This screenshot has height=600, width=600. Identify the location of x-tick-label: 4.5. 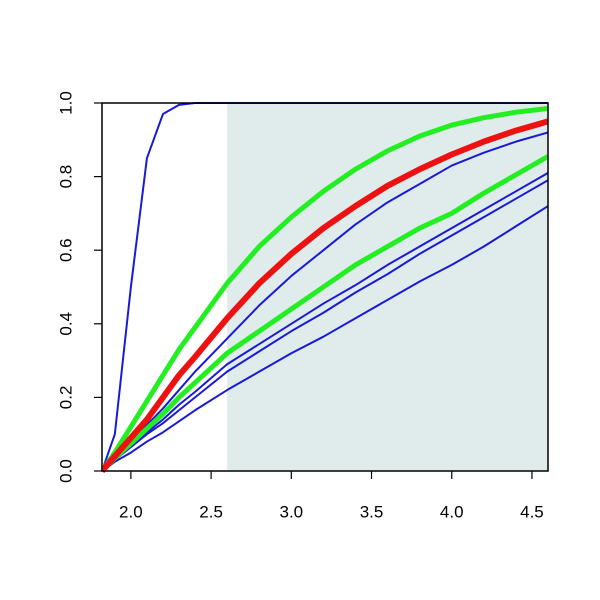
(532, 511).